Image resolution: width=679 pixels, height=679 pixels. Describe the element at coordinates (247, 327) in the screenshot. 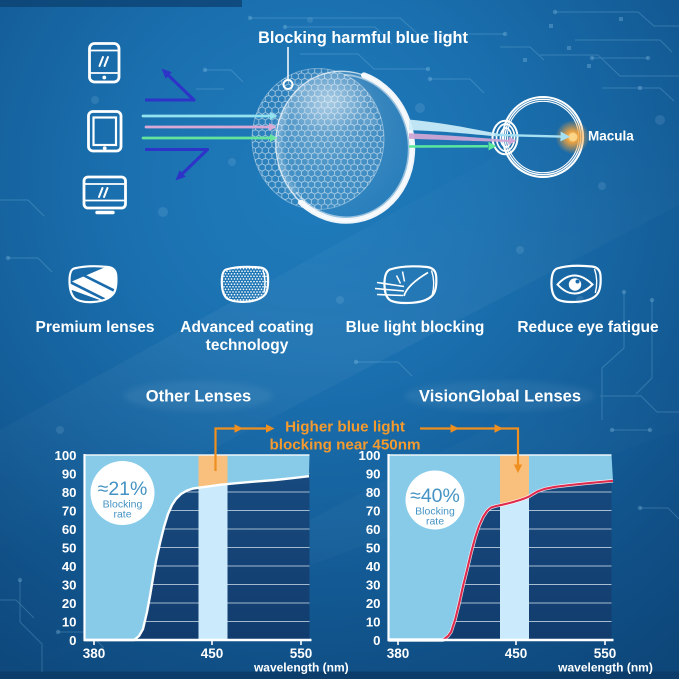

I see `svg-text: Advanced coating` at that location.